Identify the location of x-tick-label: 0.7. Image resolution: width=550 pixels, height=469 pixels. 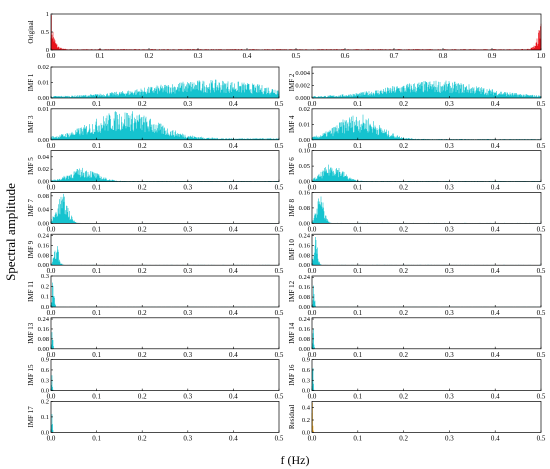
(394, 56).